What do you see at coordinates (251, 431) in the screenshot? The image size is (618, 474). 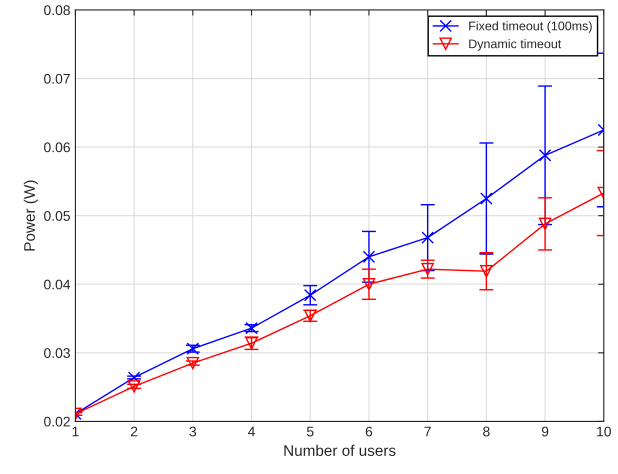 I see `x-tick-label: 4` at bounding box center [251, 431].